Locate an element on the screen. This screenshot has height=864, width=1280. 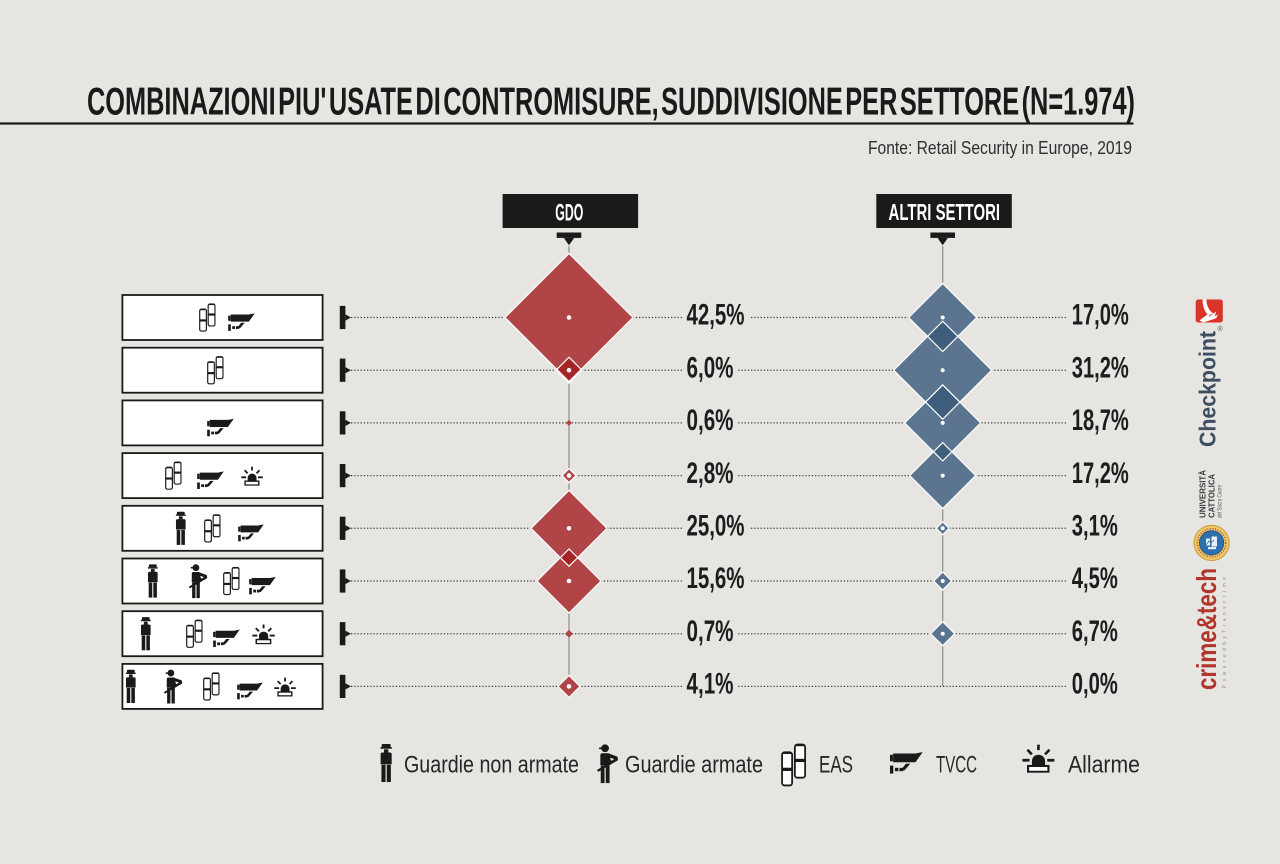
svg-text: TVCC is located at coordinates (956, 765).